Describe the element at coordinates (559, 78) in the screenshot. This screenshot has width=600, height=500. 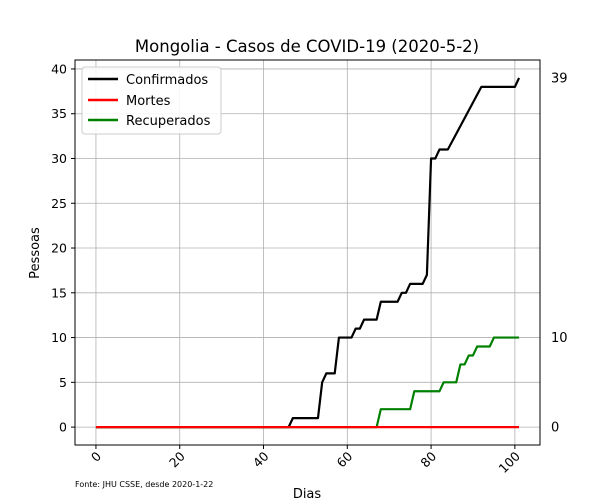
I see `end-label-confirmados: 39` at that location.